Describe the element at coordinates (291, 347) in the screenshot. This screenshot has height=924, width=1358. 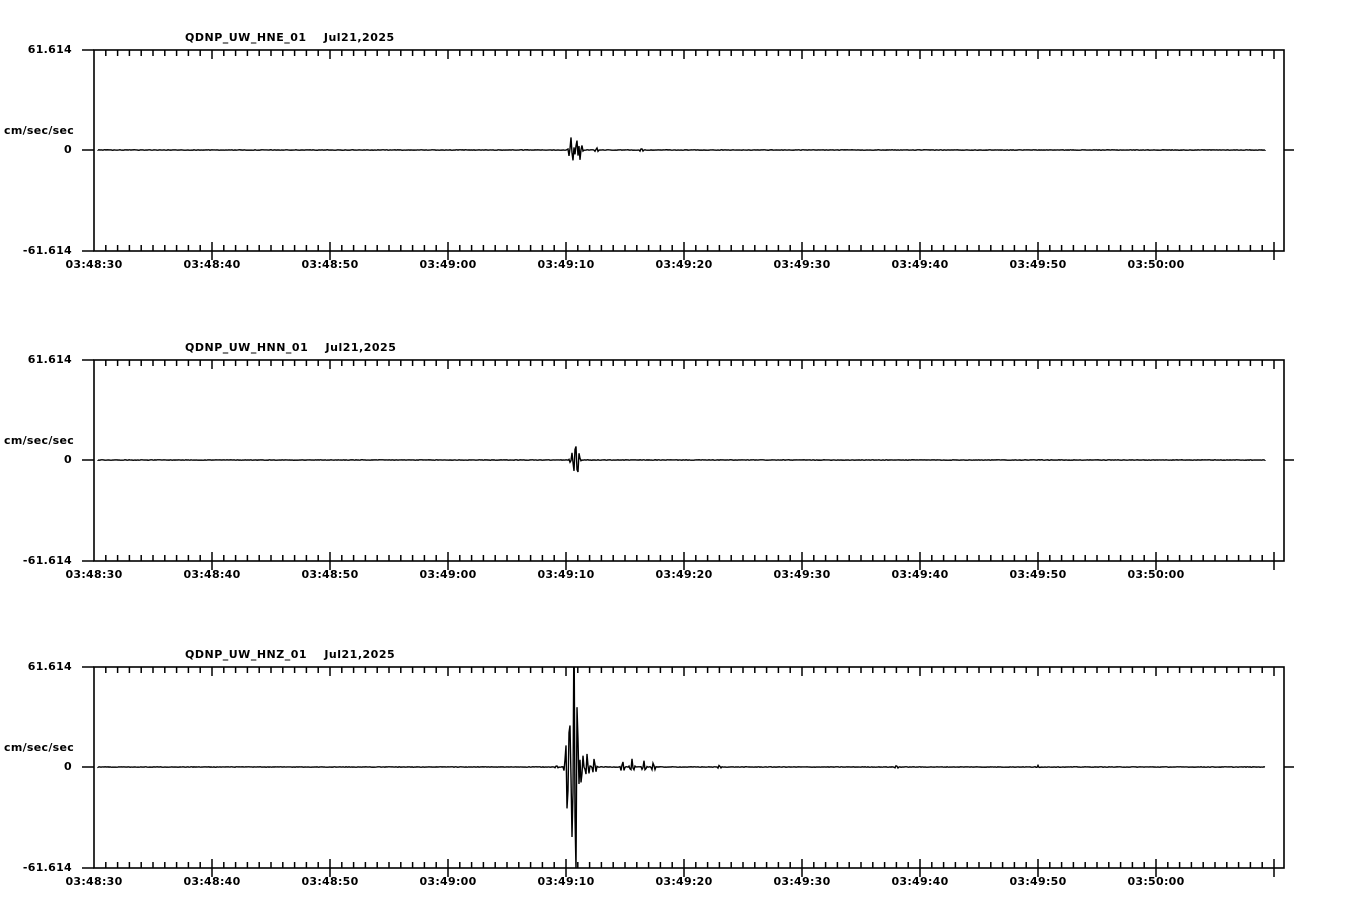
I see `panel-title-hnn: QDNP_UW_HNN_01 Jul21,2025` at that location.